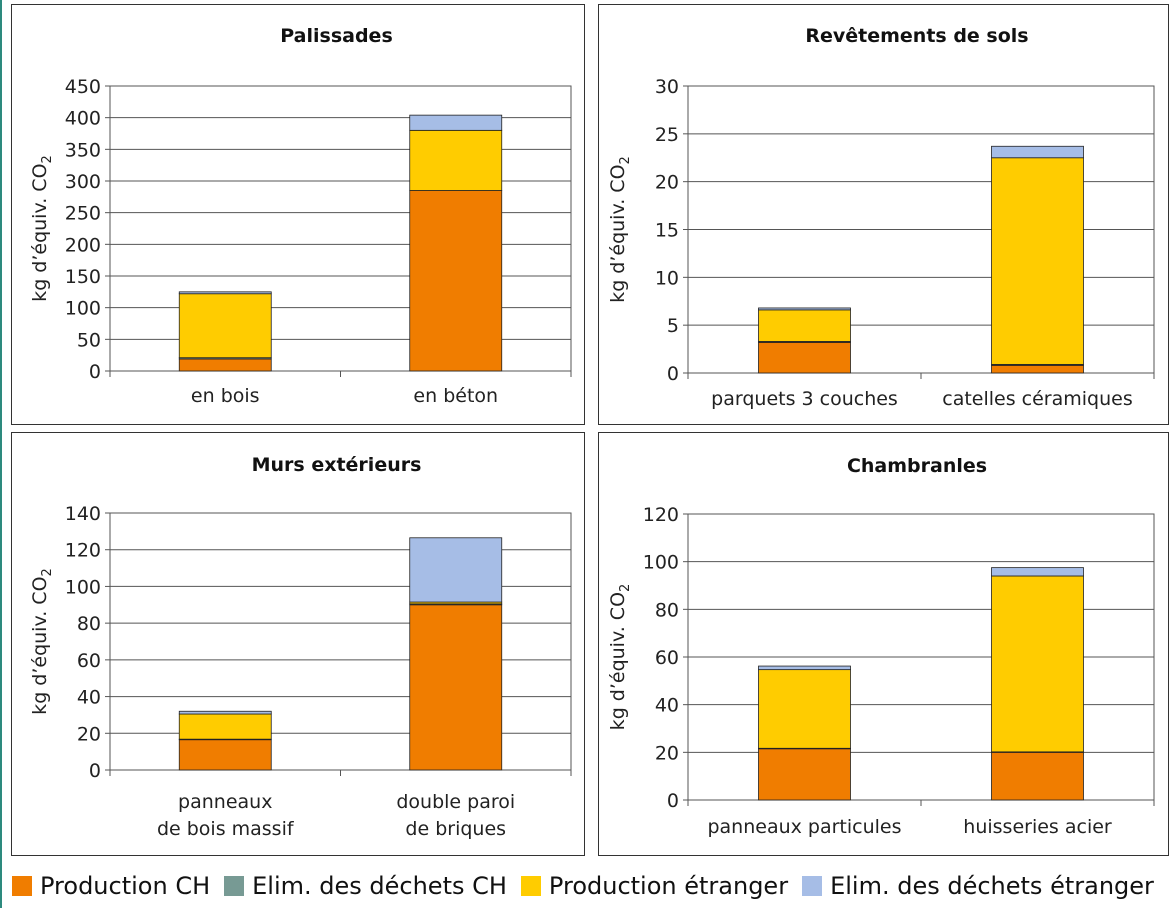  I want to click on legend-item-elim-etranger: Elim. des déchets étranger, so click(978, 886).